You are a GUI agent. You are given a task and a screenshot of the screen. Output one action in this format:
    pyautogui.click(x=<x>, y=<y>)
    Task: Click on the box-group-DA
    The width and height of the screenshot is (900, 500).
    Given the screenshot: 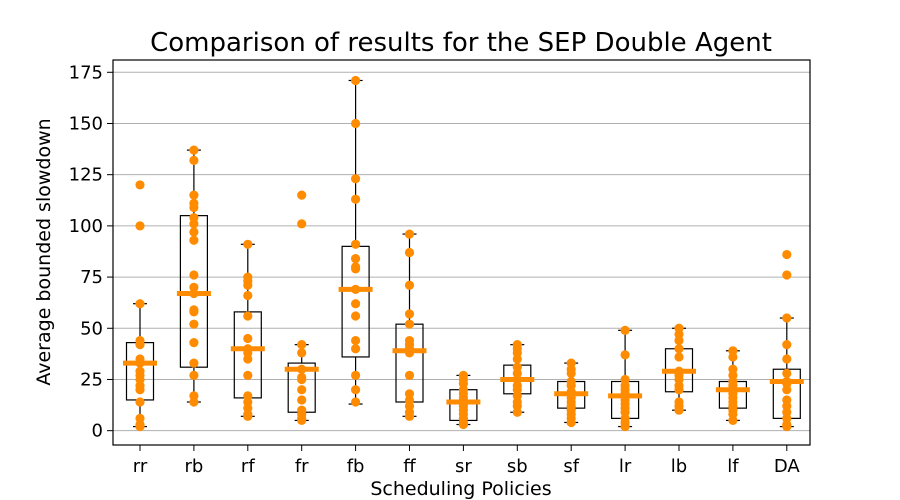 What is the action you would take?
    pyautogui.click(x=786, y=340)
    